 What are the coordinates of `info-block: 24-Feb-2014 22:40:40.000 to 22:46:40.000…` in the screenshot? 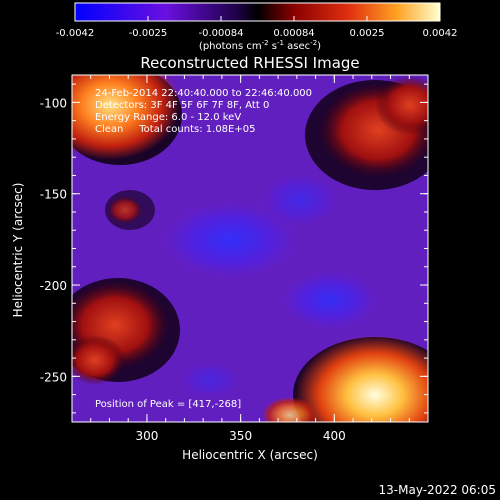 It's located at (203, 111).